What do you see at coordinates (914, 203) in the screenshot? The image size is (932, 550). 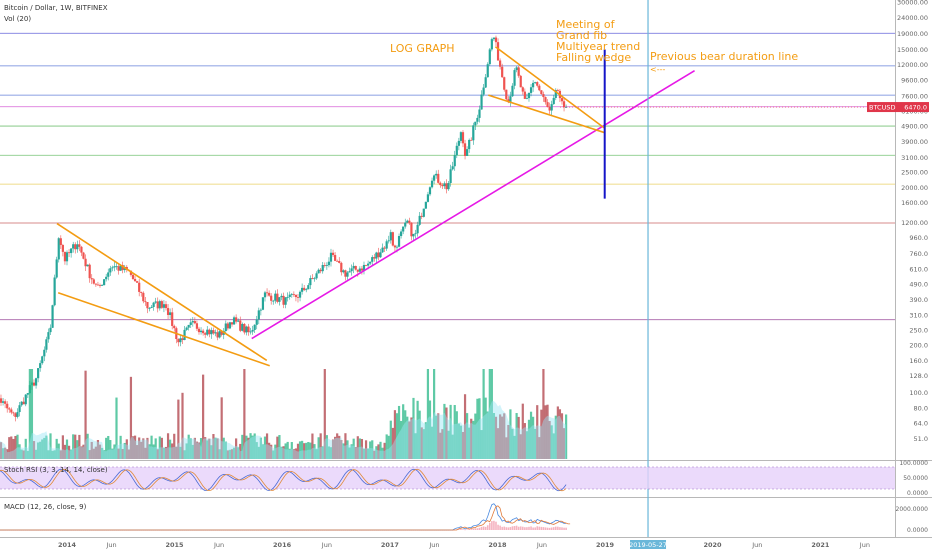 I see `y-tick-label: 1600.00` at bounding box center [914, 203].